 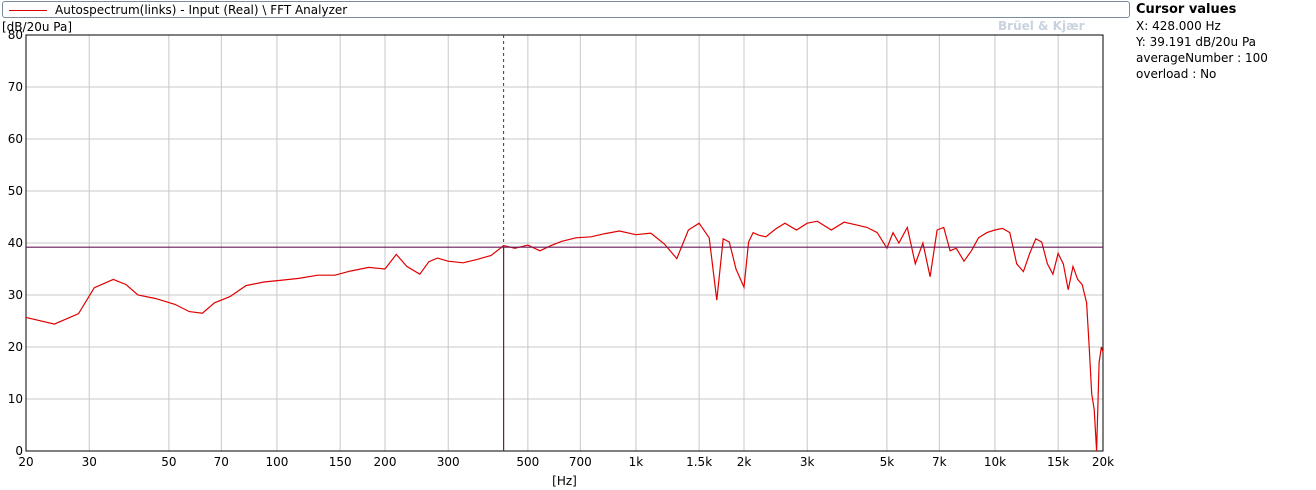 I want to click on brand-logo: Brüel & Kjær, so click(x=1041, y=26).